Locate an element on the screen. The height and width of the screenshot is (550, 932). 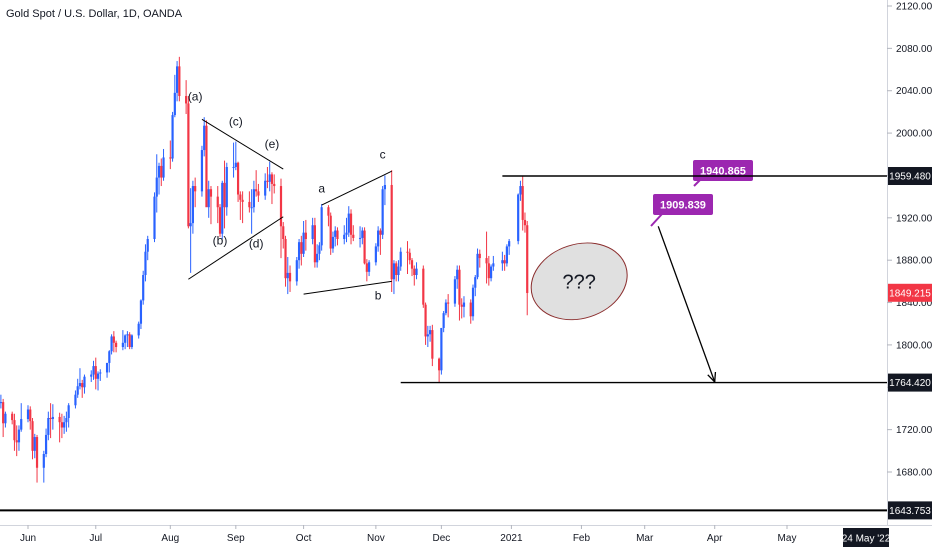
y-tick-label: 1840.000 is located at coordinates (914, 303).